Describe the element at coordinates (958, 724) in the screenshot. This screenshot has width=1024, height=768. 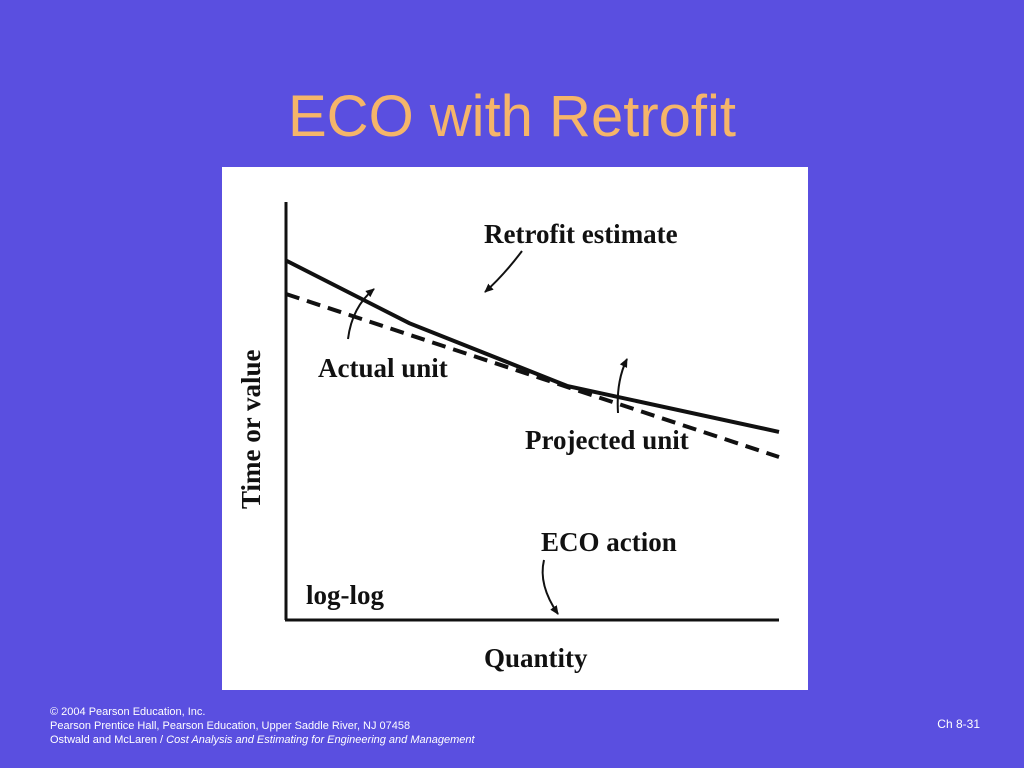
I see `slide-number: Ch 8-31` at that location.